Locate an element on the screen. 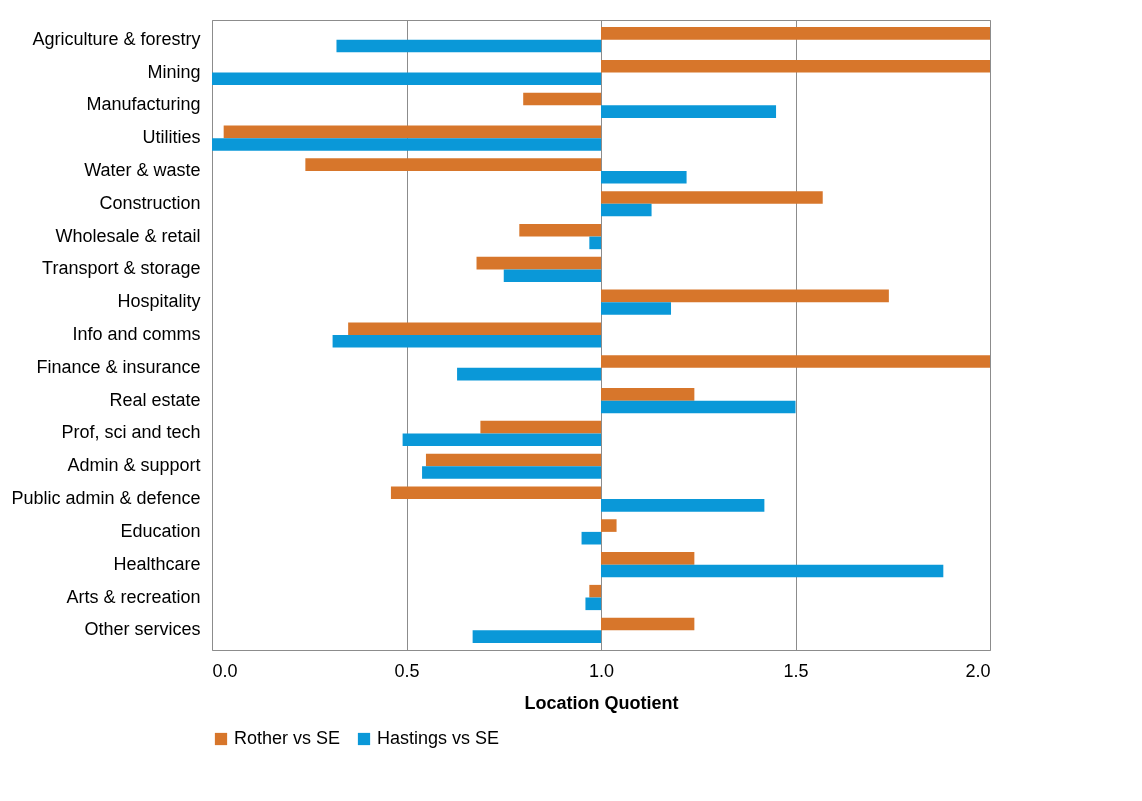 This screenshot has height=801, width=1142. y-tick-label: Healthcare is located at coordinates (157, 563).